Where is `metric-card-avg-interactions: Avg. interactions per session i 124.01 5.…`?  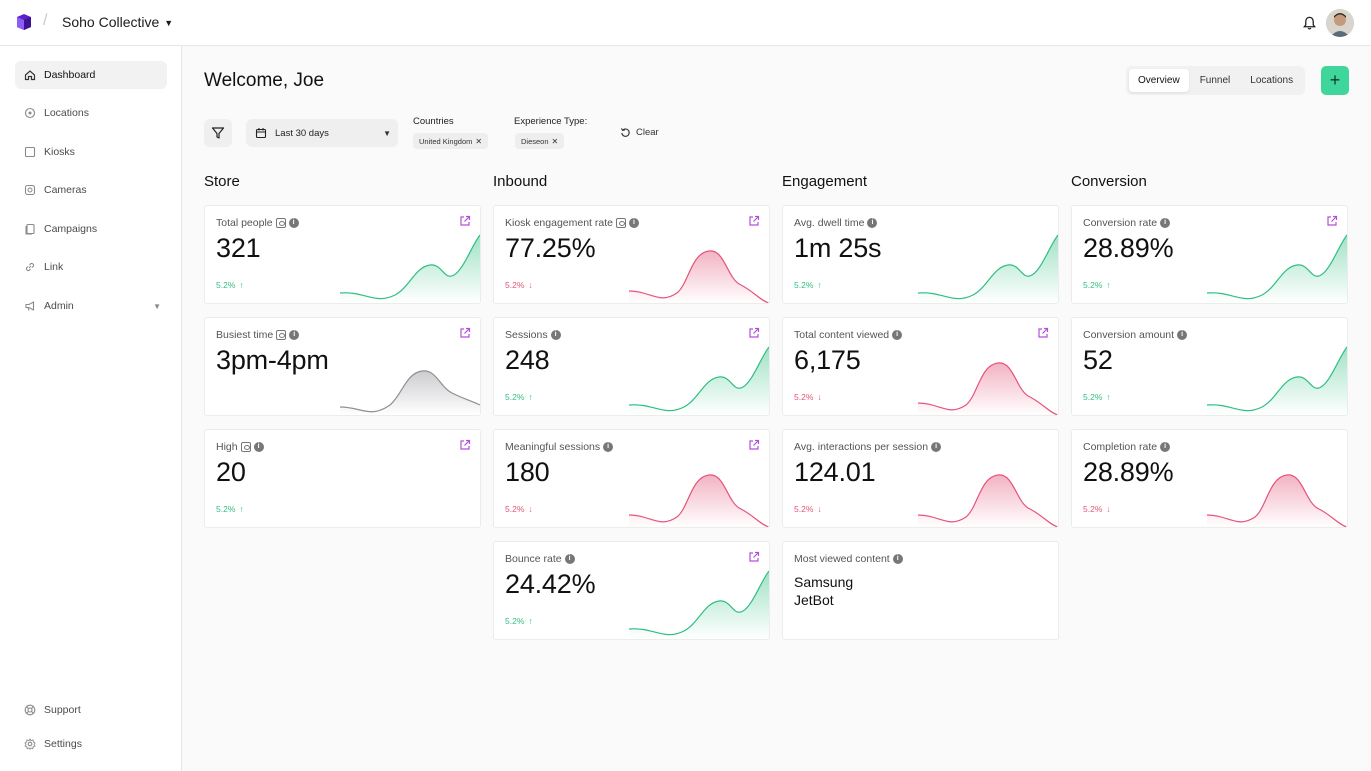 metric-card-avg-interactions: Avg. interactions per session i 124.01 5.… is located at coordinates (920, 478).